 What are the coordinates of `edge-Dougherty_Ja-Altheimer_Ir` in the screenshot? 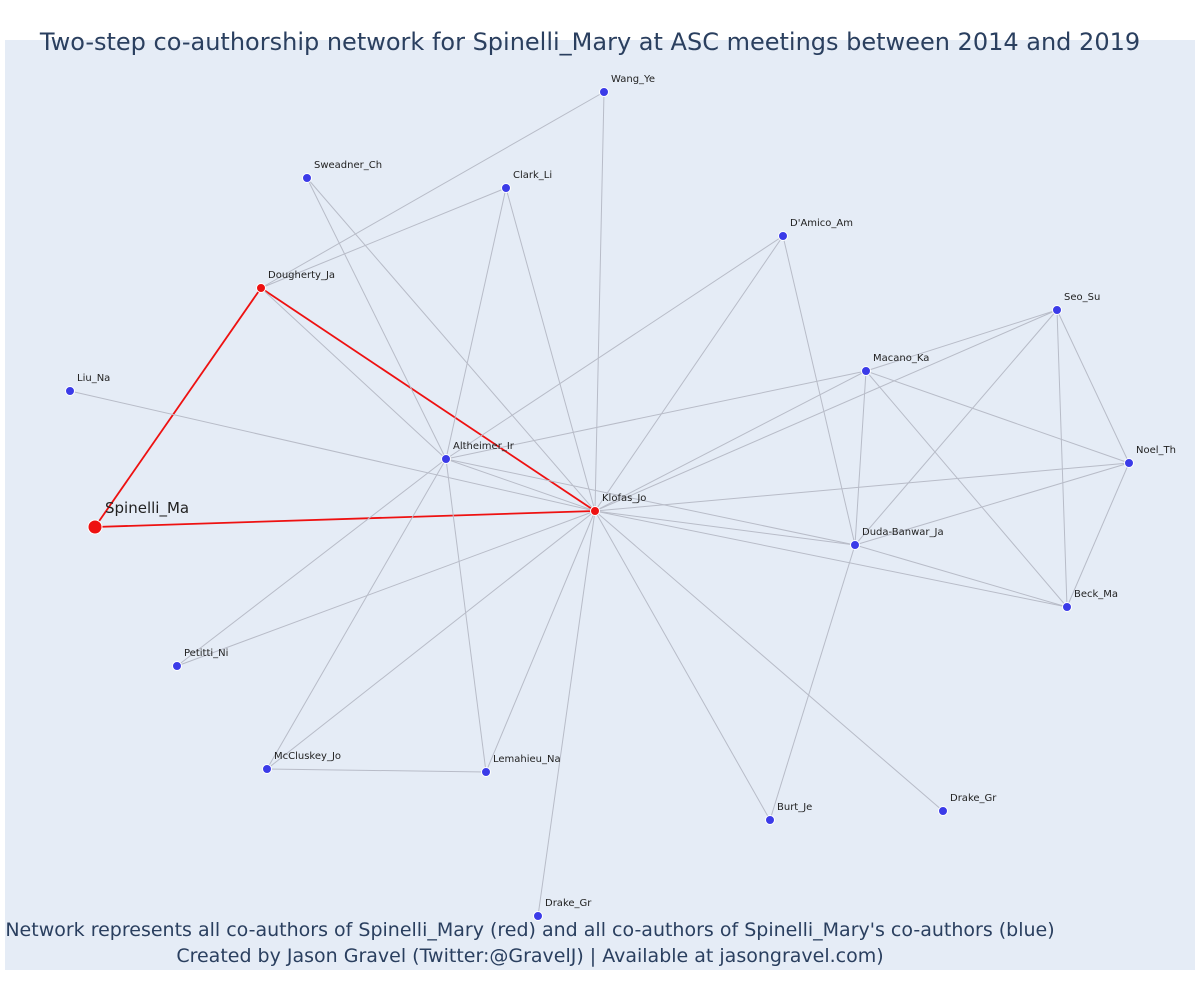 It's located at (353, 373).